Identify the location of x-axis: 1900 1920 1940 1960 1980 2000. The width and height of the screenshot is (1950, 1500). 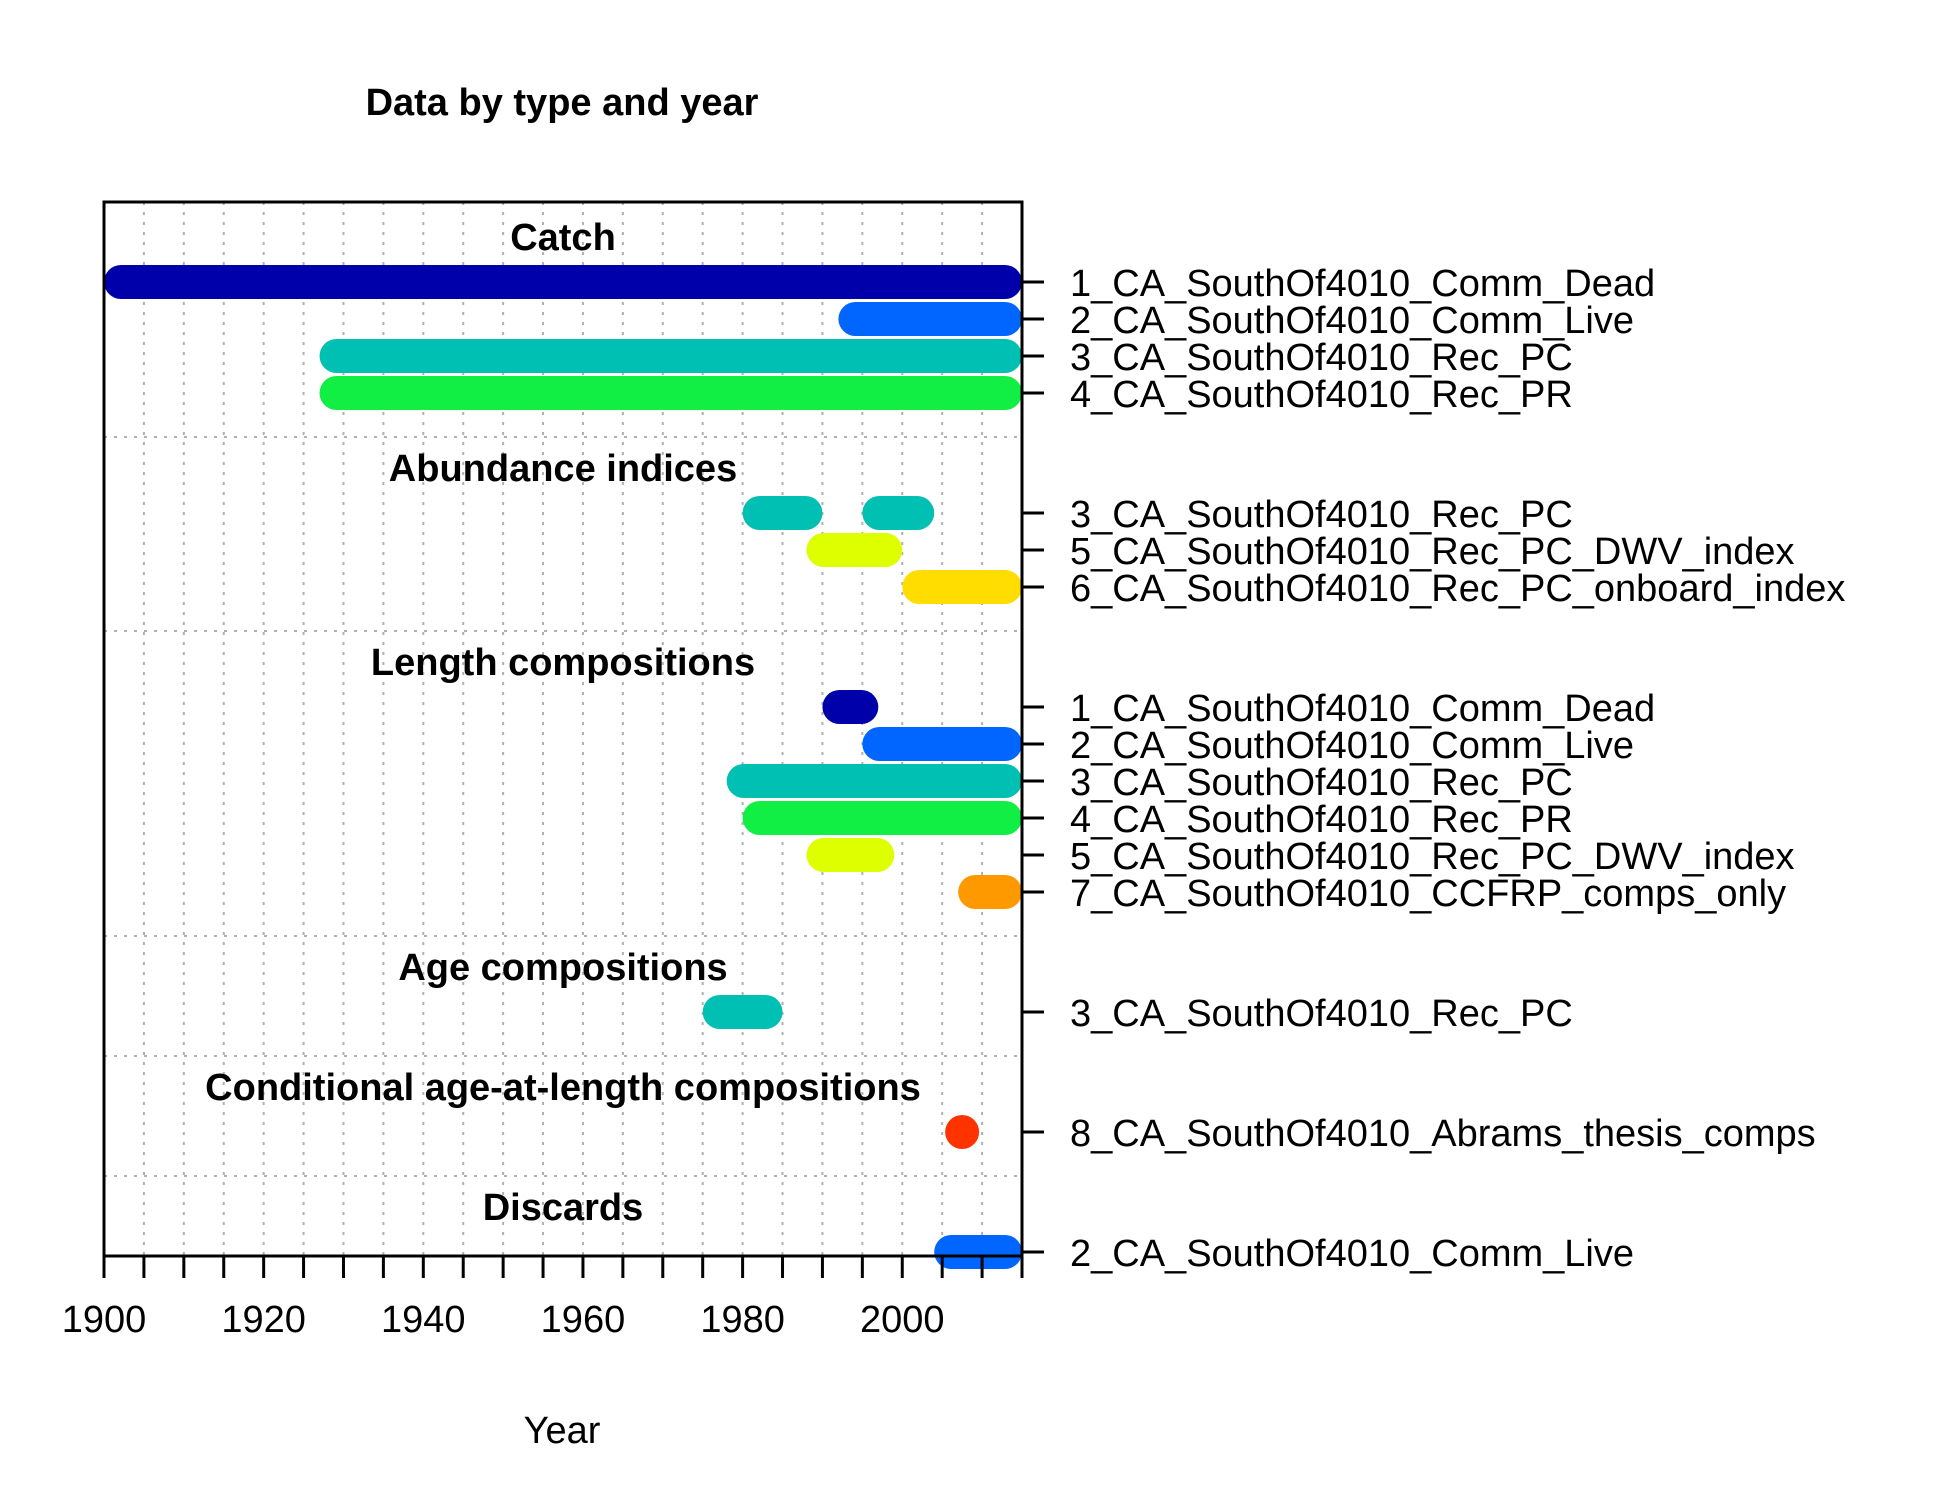
(543, 1298).